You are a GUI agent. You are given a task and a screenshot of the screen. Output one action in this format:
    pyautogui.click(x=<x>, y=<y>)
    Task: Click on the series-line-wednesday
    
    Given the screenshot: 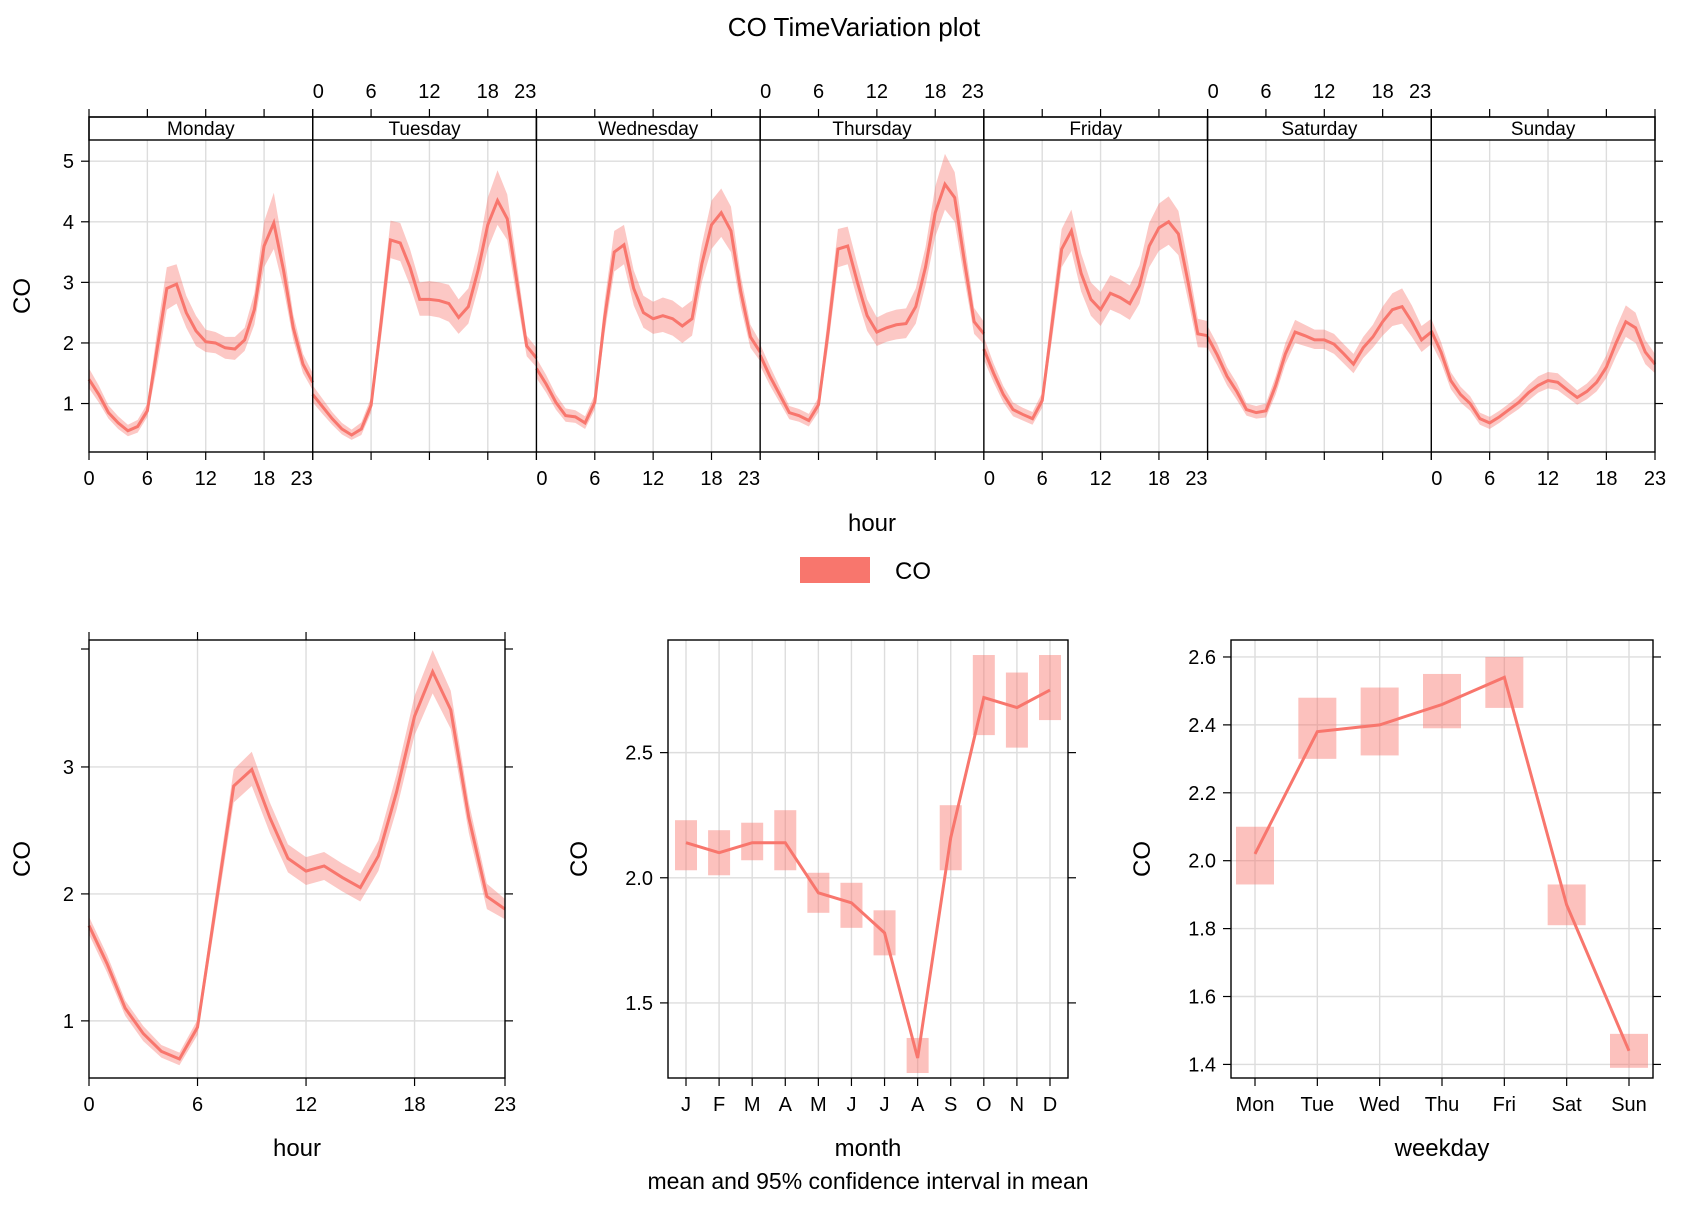 What is the action you would take?
    pyautogui.click(x=648, y=317)
    